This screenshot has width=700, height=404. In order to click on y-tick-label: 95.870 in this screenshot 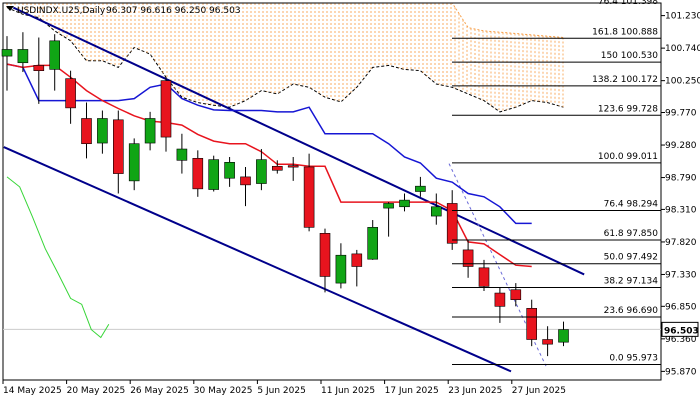, I will do `click(681, 372)`.